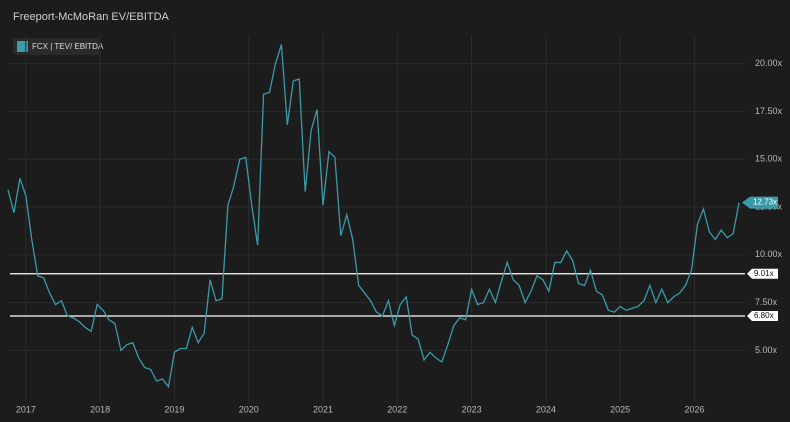 The image size is (790, 422). What do you see at coordinates (22, 46) in the screenshot?
I see `legend-swatch` at bounding box center [22, 46].